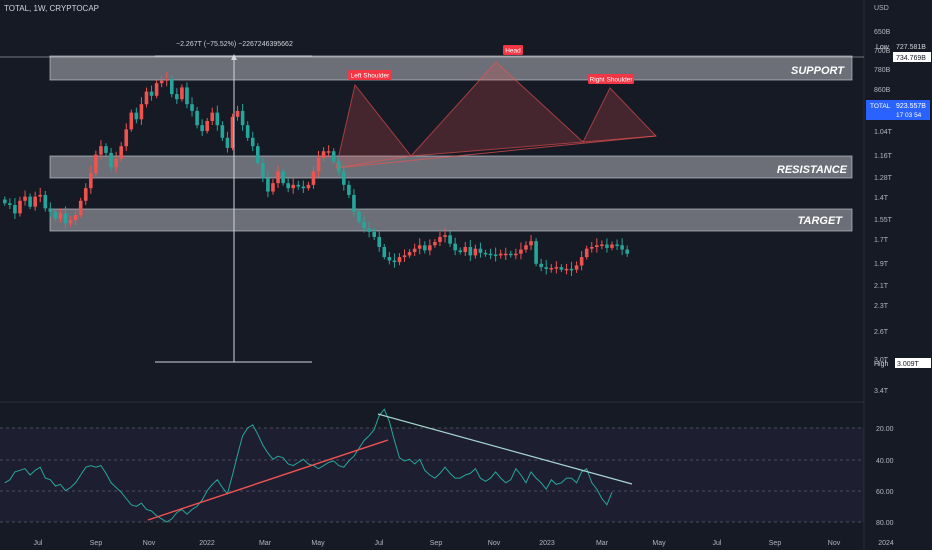 The width and height of the screenshot is (932, 550). I want to click on price-tick-label: 3.4T, so click(881, 391).